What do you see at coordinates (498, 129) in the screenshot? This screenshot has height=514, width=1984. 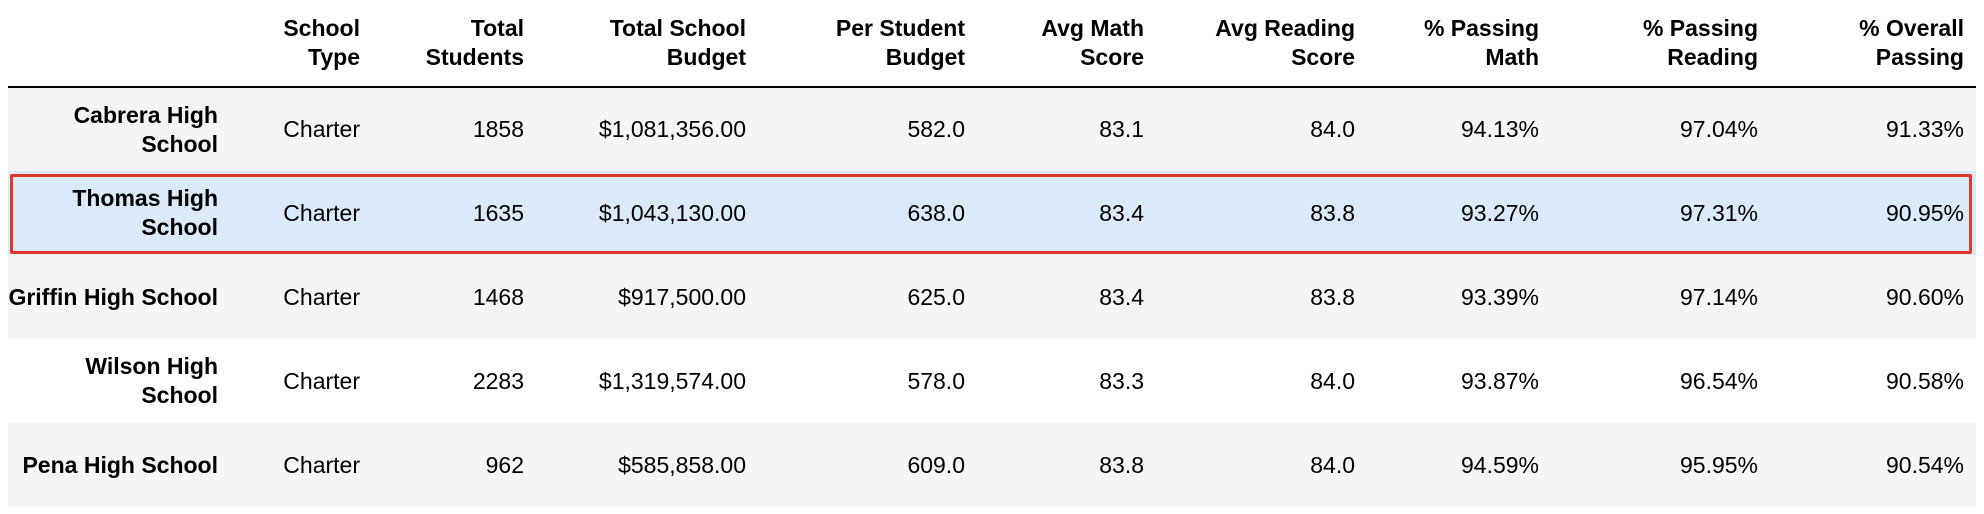 I see `total-students-cell: 1858` at bounding box center [498, 129].